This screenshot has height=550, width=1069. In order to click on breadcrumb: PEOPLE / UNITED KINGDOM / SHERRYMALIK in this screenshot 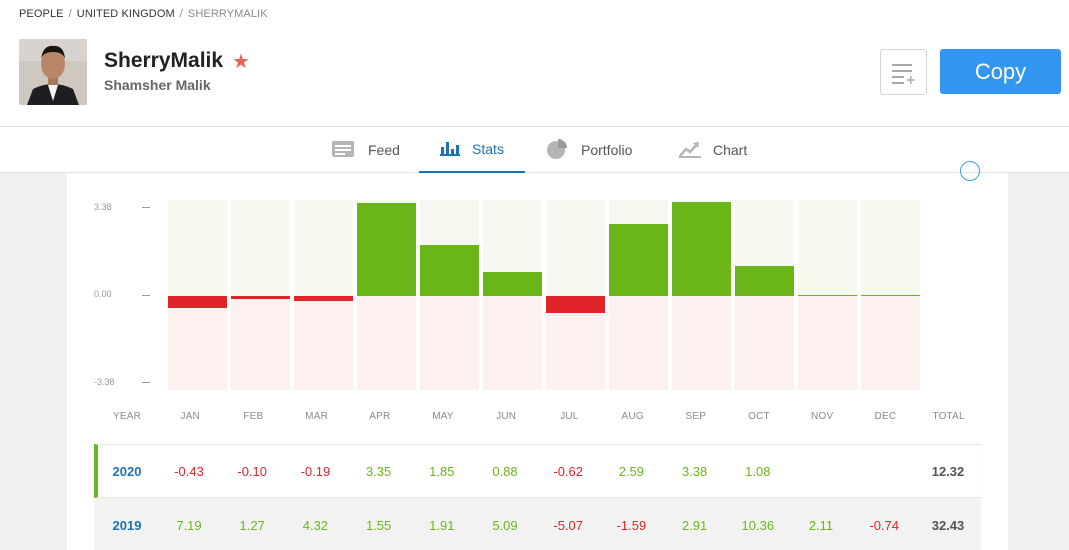, I will do `click(143, 14)`.